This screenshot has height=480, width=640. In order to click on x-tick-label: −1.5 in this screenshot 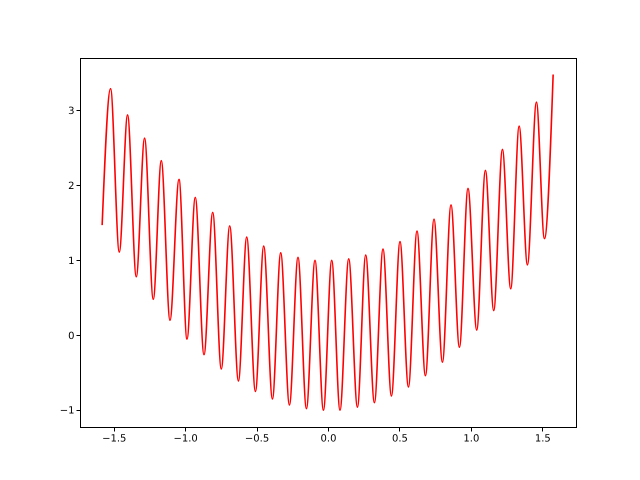, I will do `click(114, 439)`.